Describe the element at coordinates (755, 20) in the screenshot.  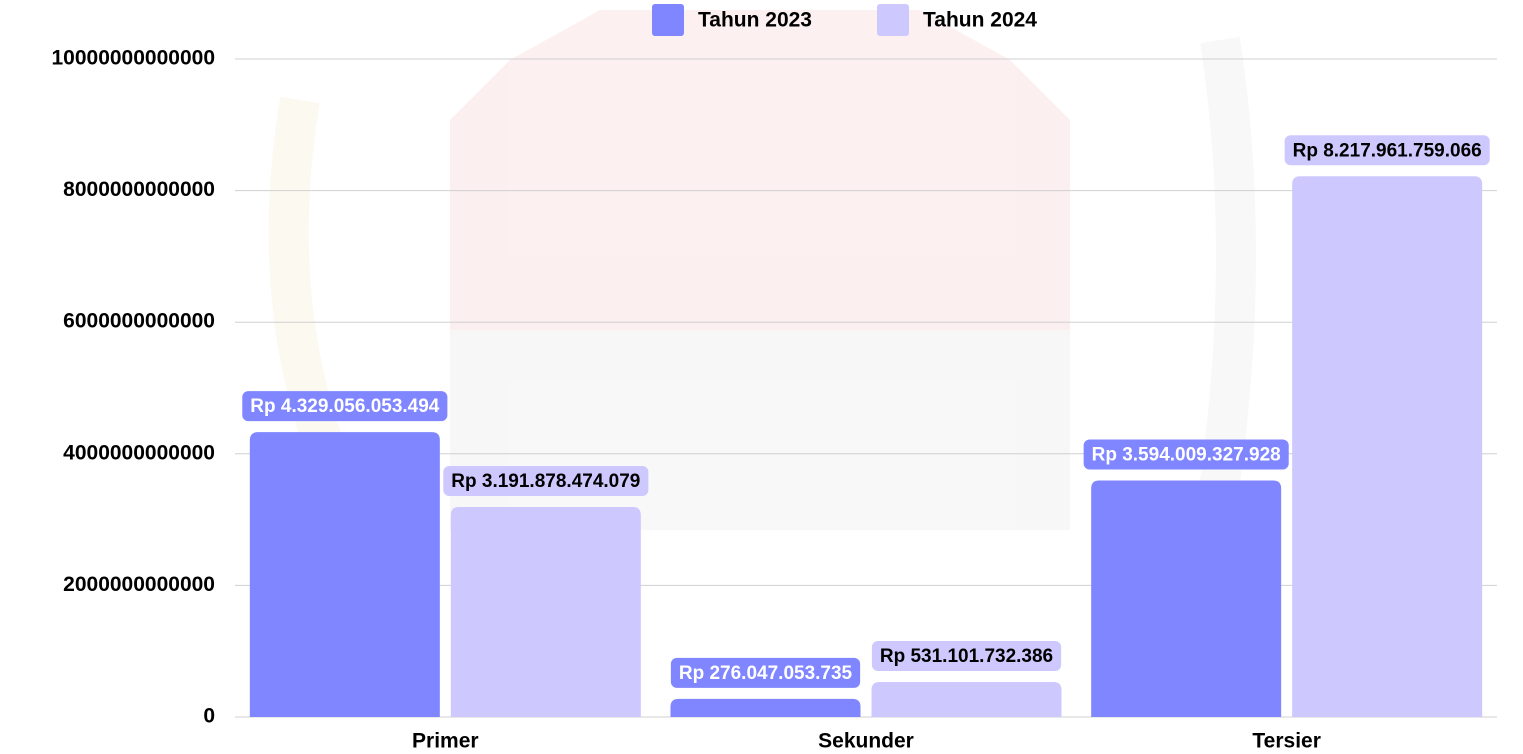
I see `legend-label: Tahun 2023` at that location.